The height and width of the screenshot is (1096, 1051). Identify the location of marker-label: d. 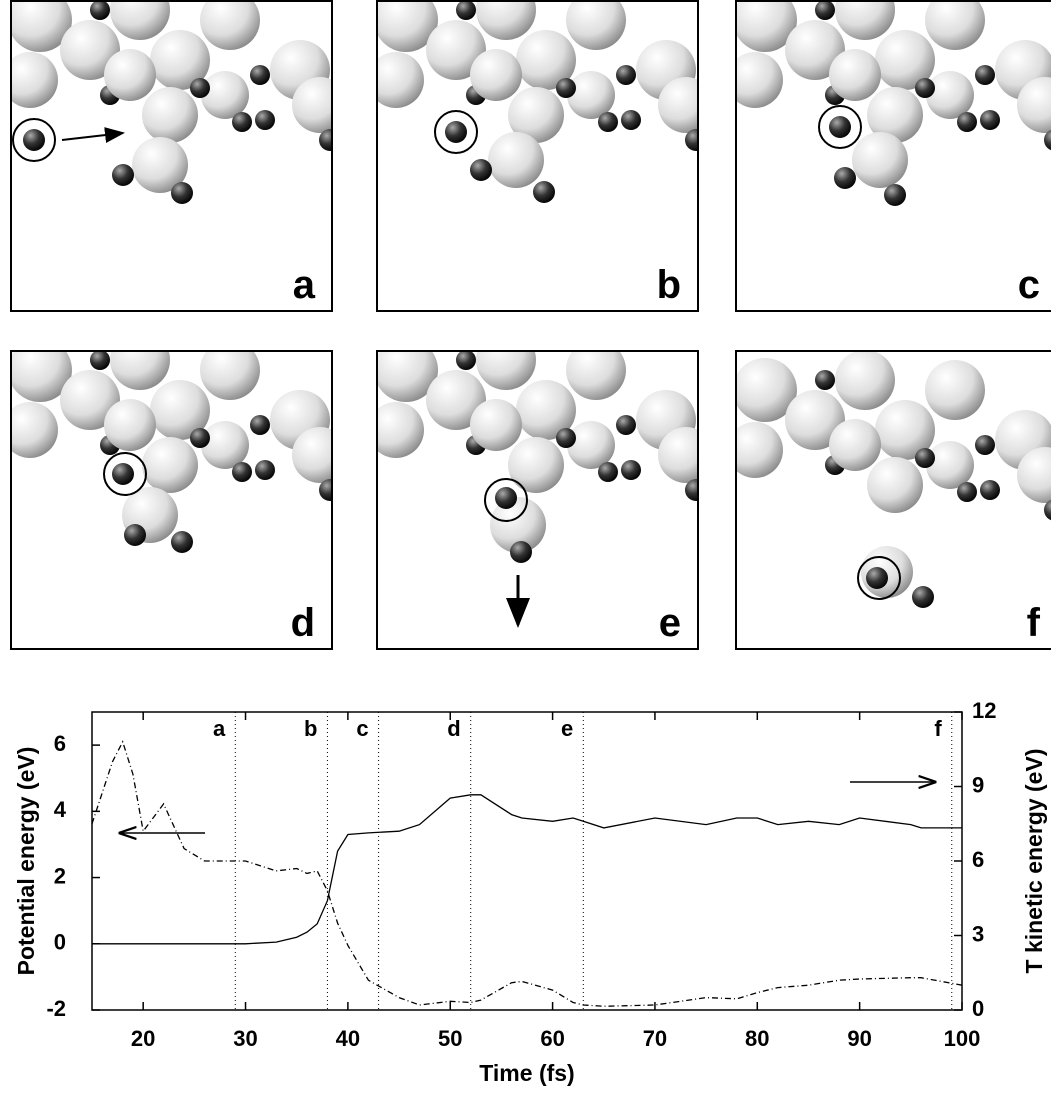
(453, 728).